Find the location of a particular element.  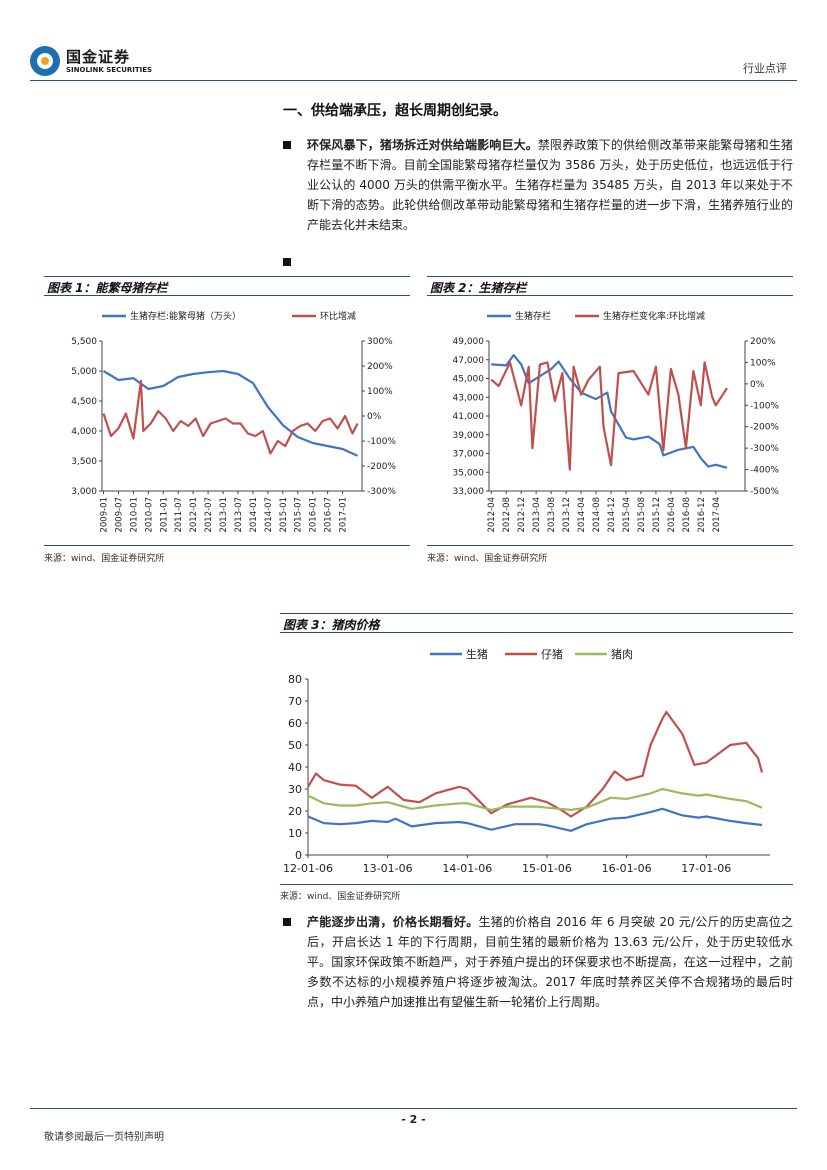

x-tick-label: 2011-07 is located at coordinates (179, 515).